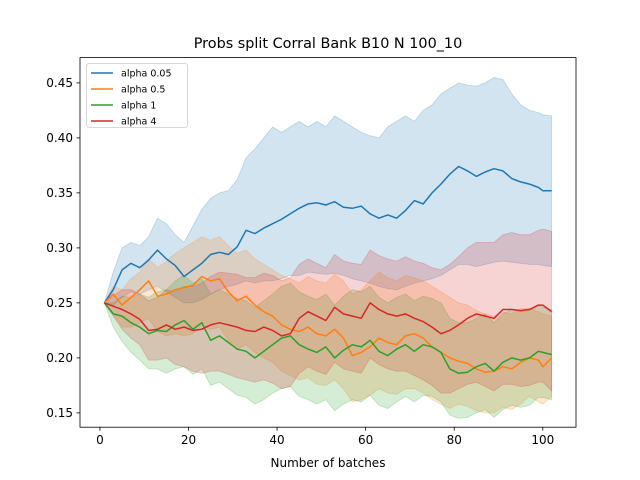 The height and width of the screenshot is (480, 640). I want to click on y-tick-label: 0.20, so click(59, 358).